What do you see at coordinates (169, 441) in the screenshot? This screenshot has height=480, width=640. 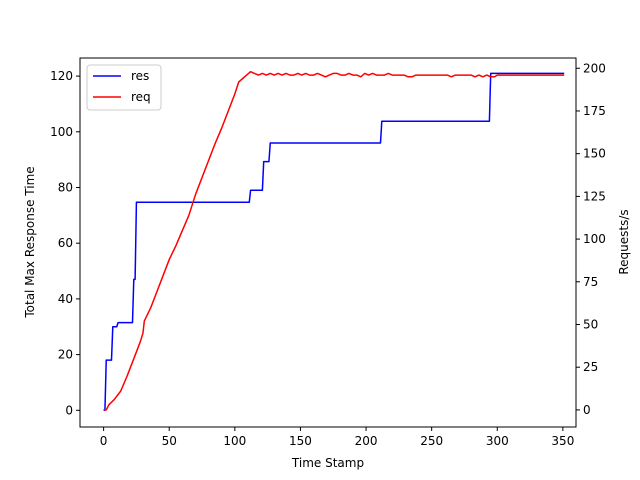 I see `x-tick-label: 50` at bounding box center [169, 441].